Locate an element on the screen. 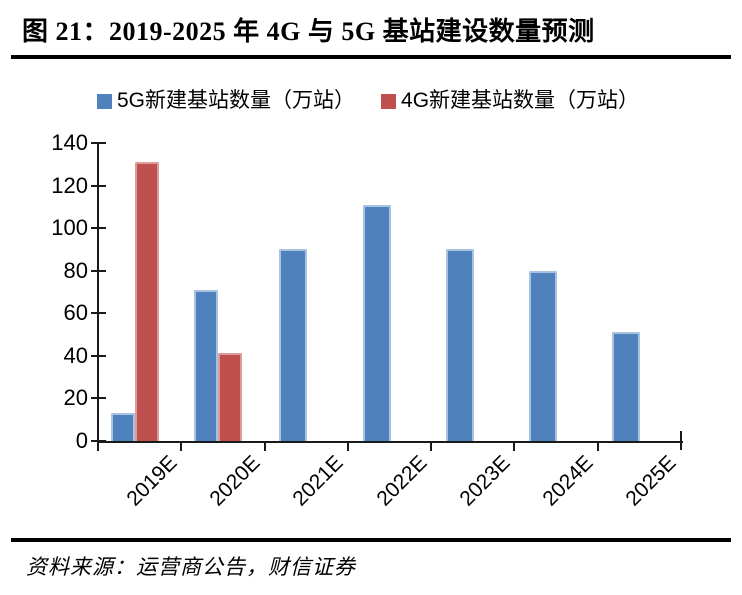  y-axis-line is located at coordinates (97, 293).